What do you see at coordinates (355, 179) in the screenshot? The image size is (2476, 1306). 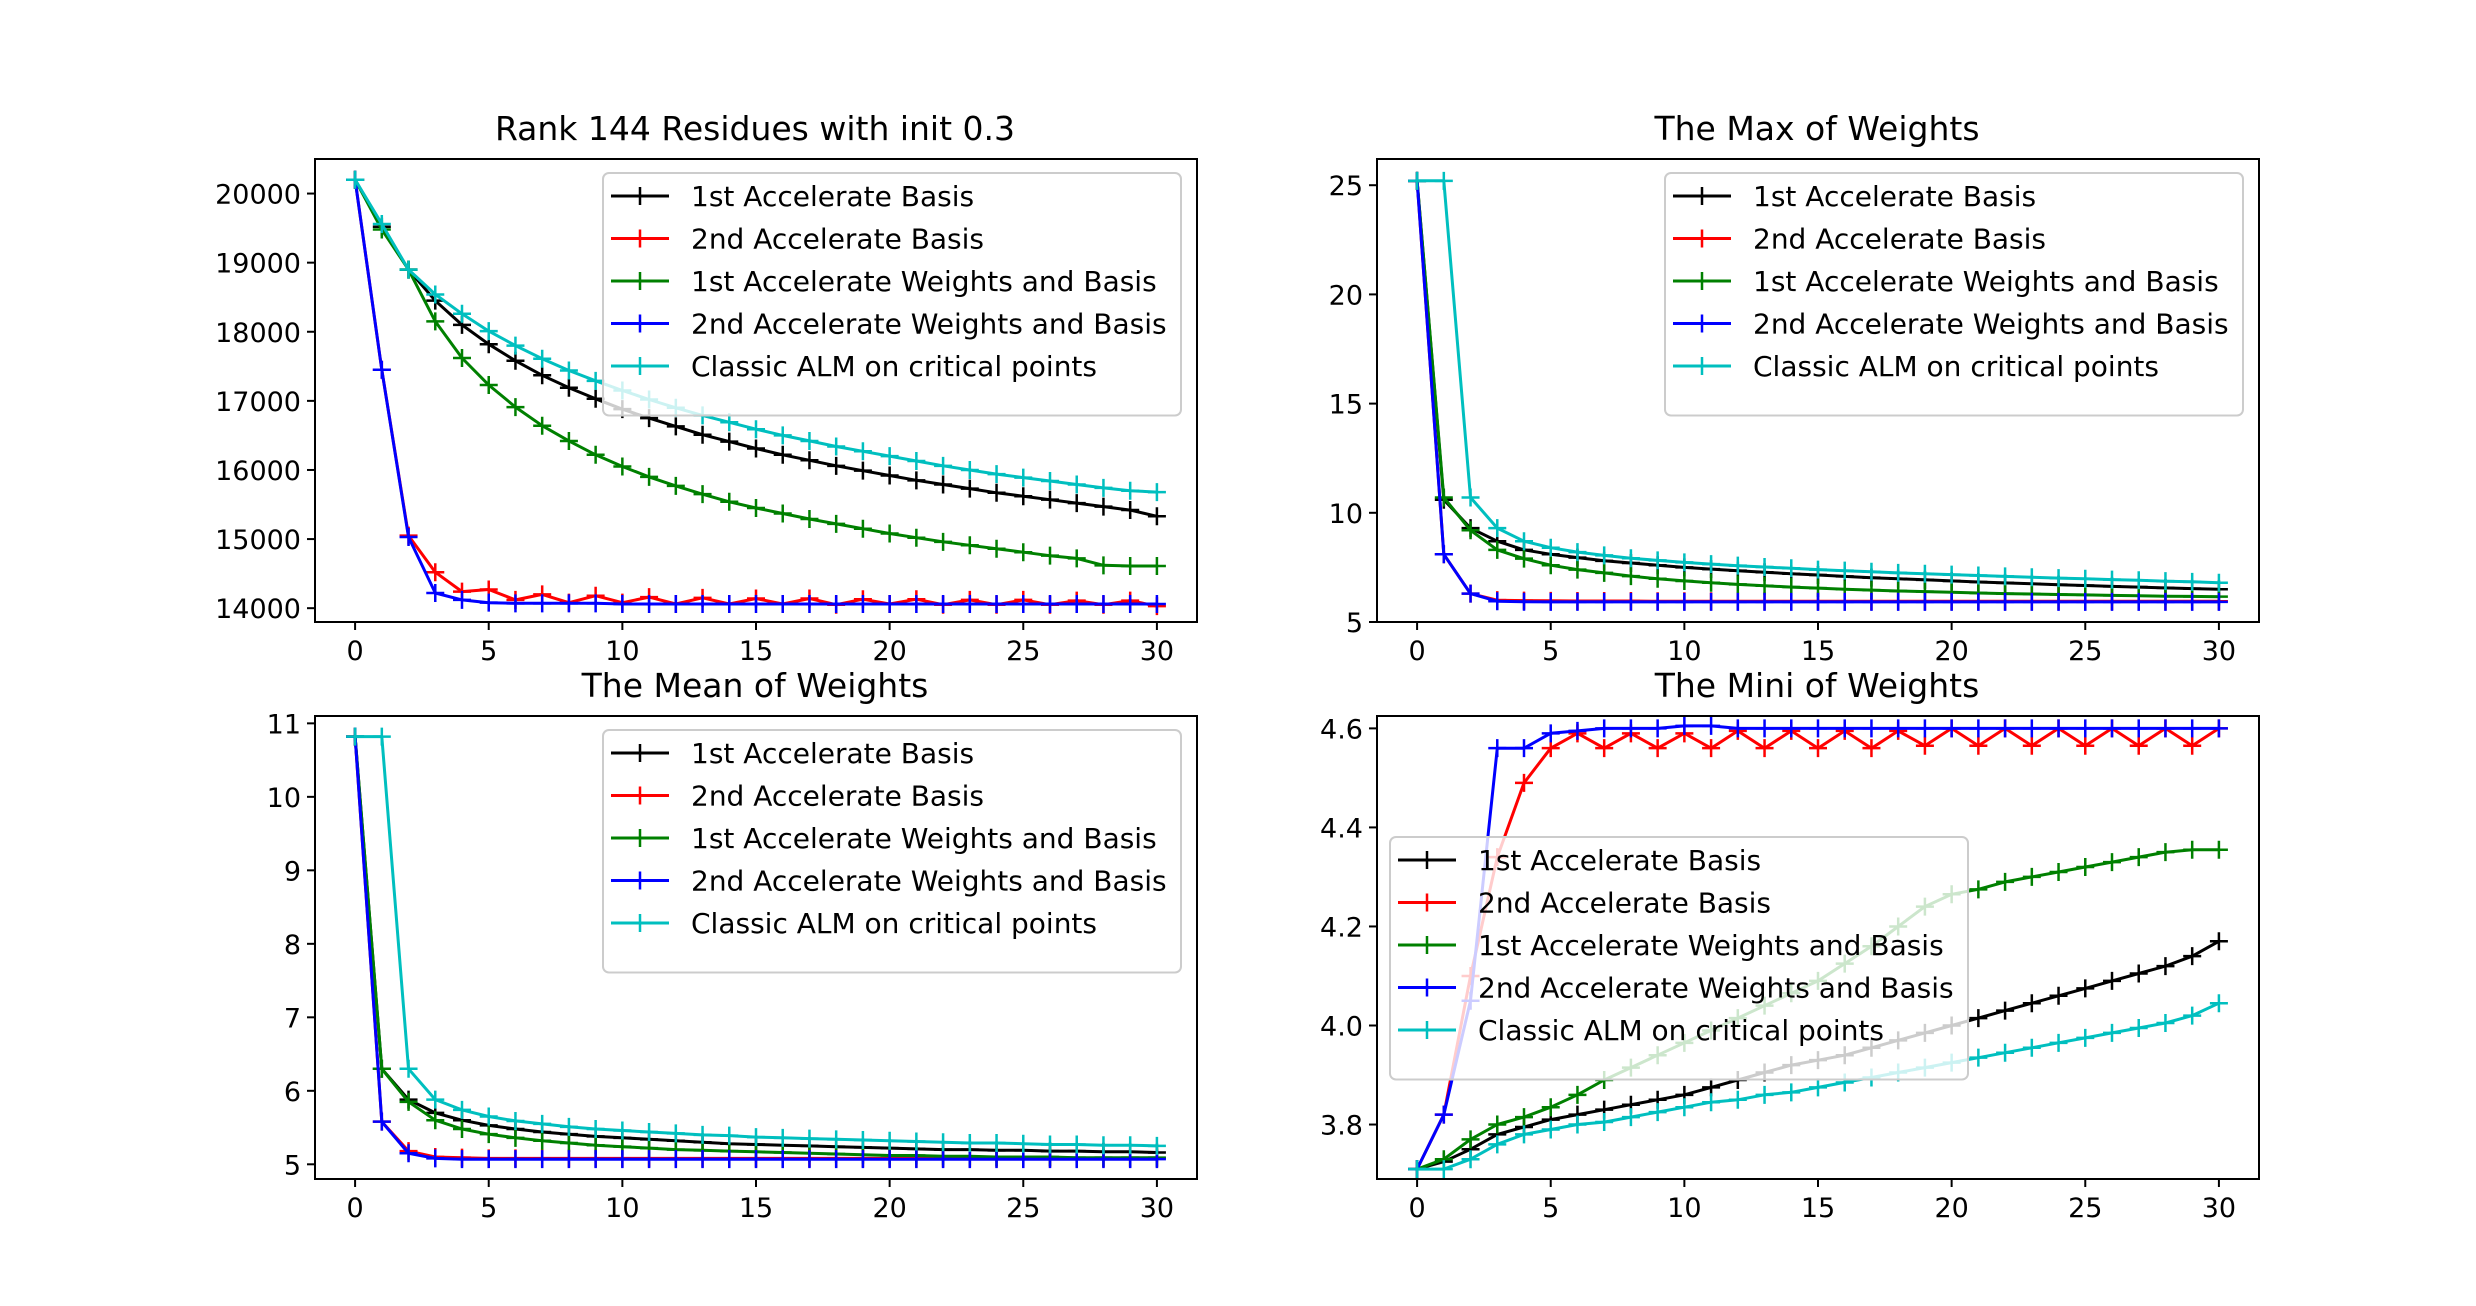 I see `data-point: 20200` at bounding box center [355, 179].